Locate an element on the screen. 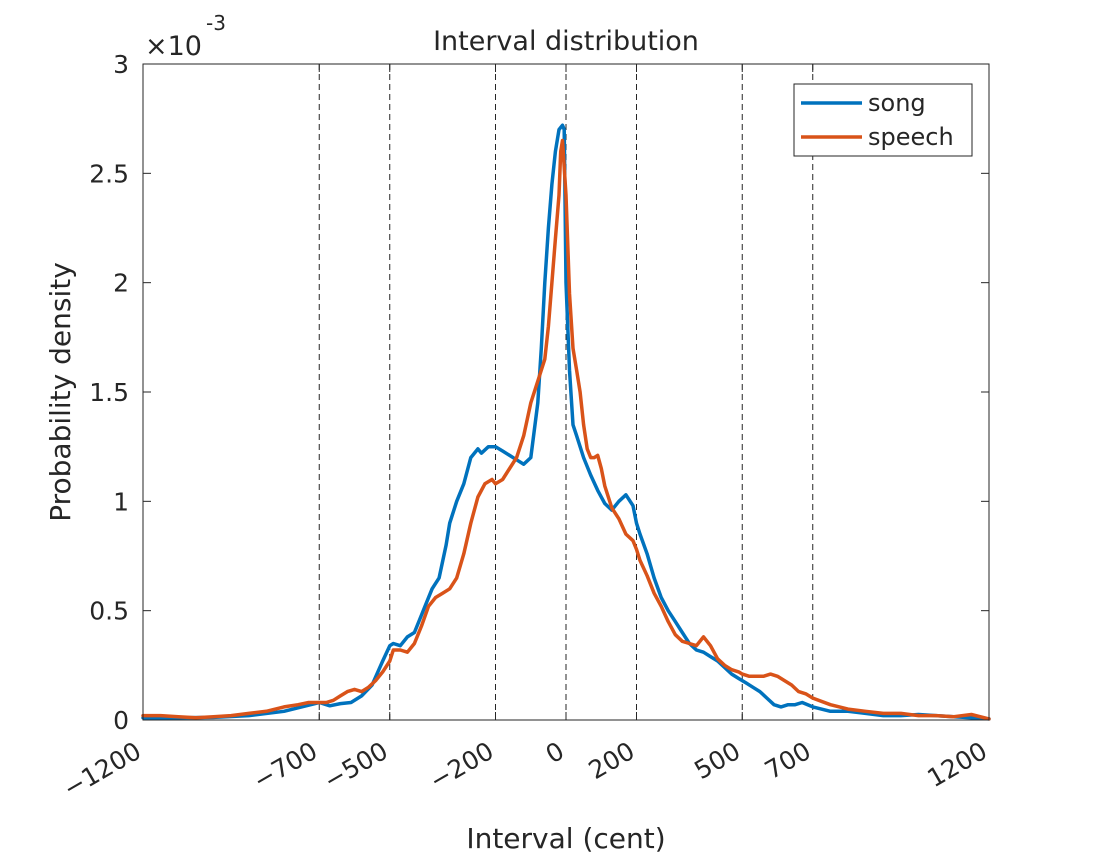 The width and height of the screenshot is (1094, 859). x-tick-label: −1200 is located at coordinates (102, 769).